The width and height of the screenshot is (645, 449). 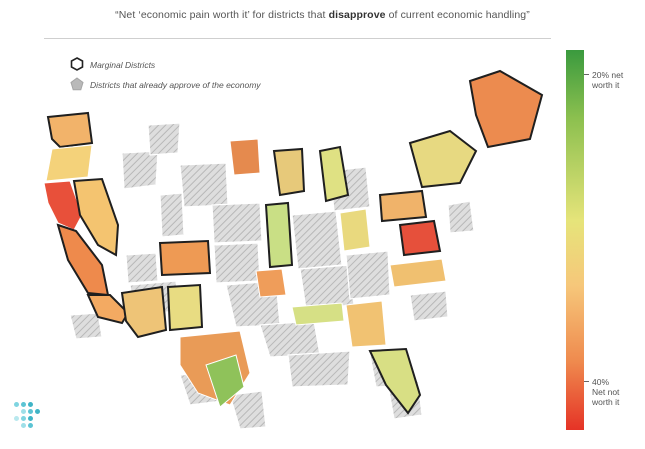 What do you see at coordinates (586, 381) in the screenshot?
I see `color-scale-tick-bottom` at bounding box center [586, 381].